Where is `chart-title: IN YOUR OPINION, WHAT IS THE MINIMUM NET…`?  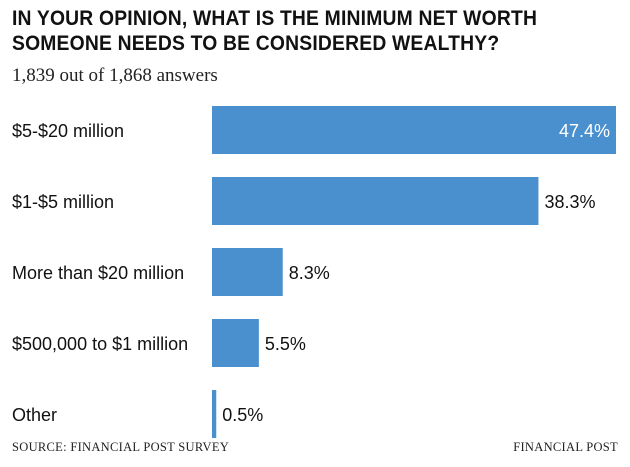
chart-title: IN YOUR OPINION, WHAT IS THE MINIMUM NET… is located at coordinates (291, 31).